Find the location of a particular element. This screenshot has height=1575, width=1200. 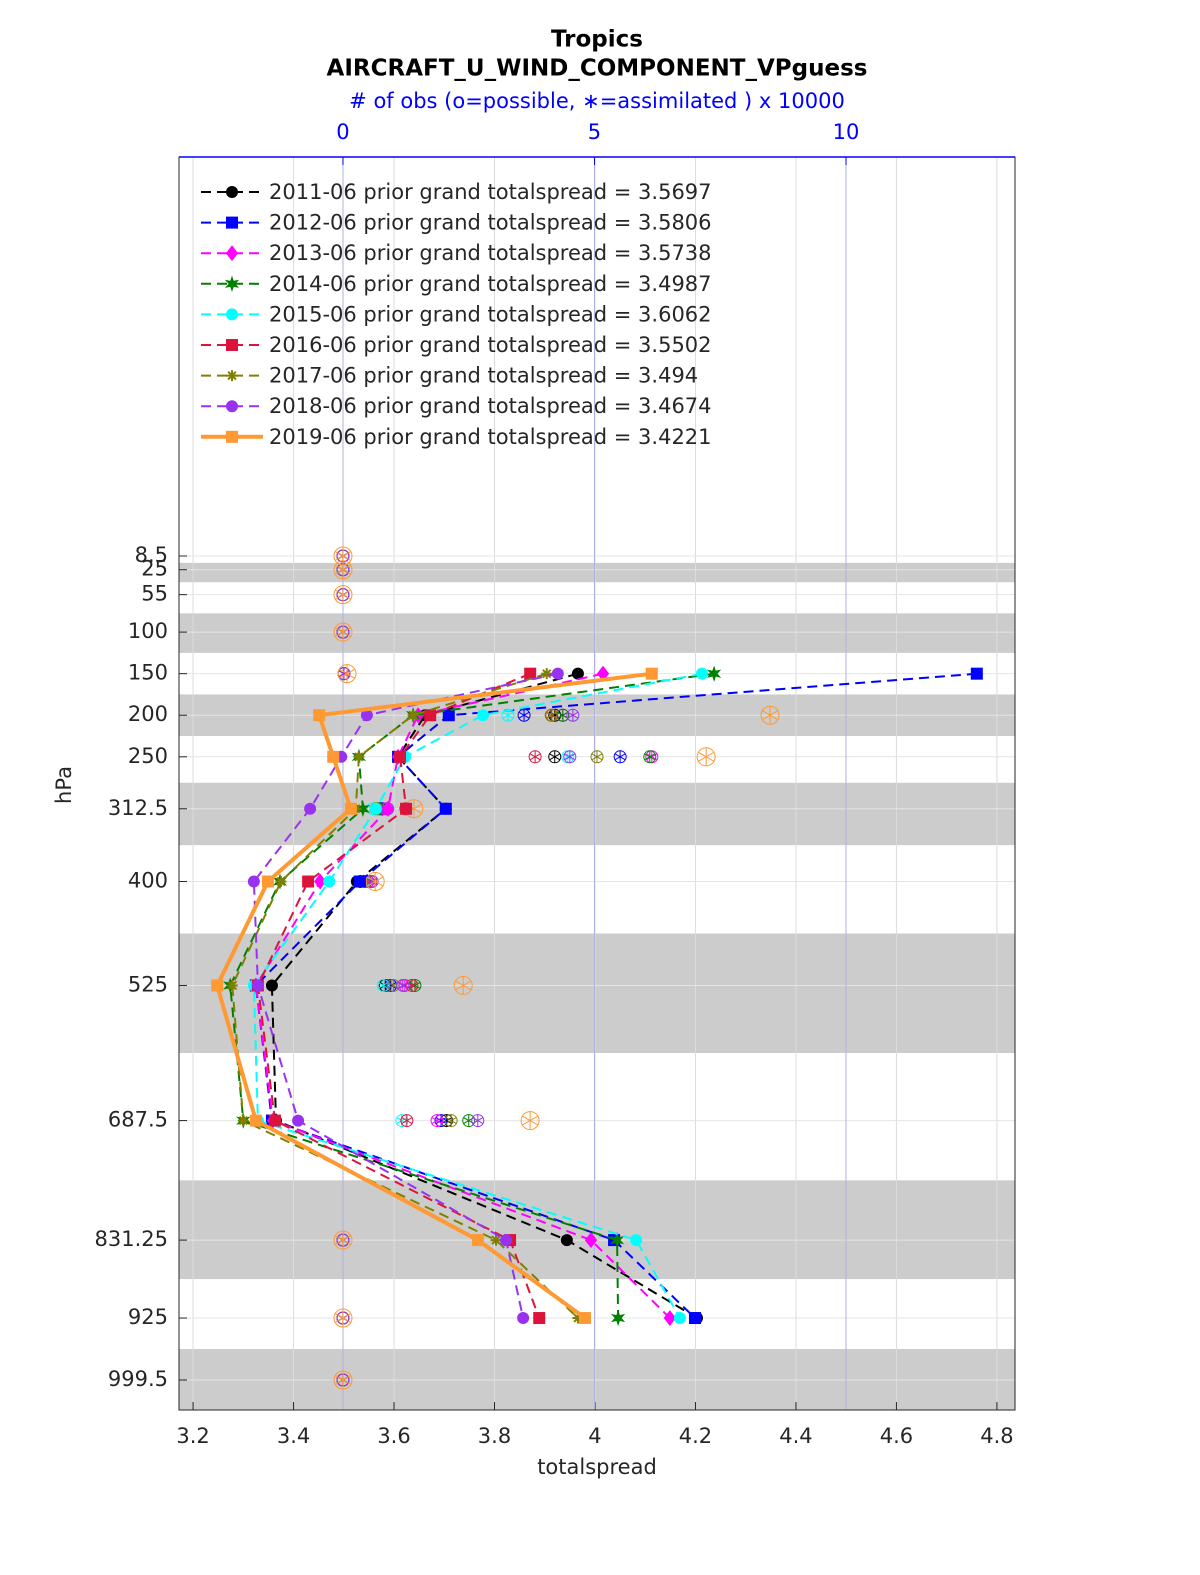

legend-label: 2013-06 prior grand totalspread = 3.5738 is located at coordinates (490, 253).